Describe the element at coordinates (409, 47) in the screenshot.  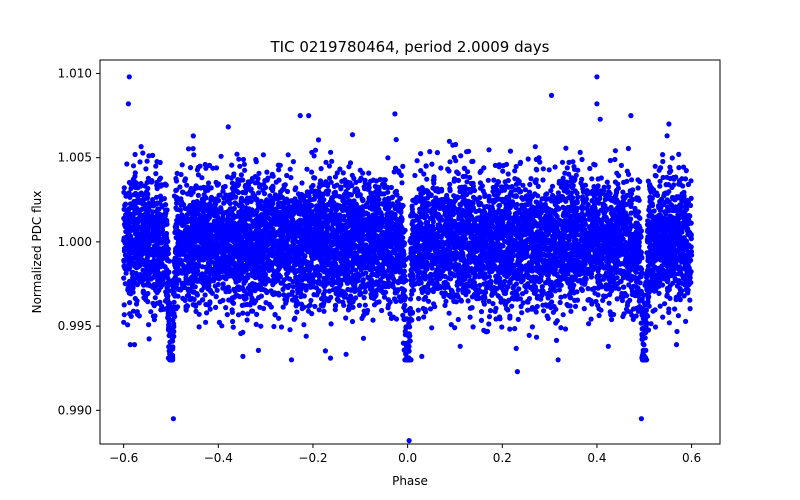
I see `chart-title: TIC 0219780464, period 2.0009 days` at that location.